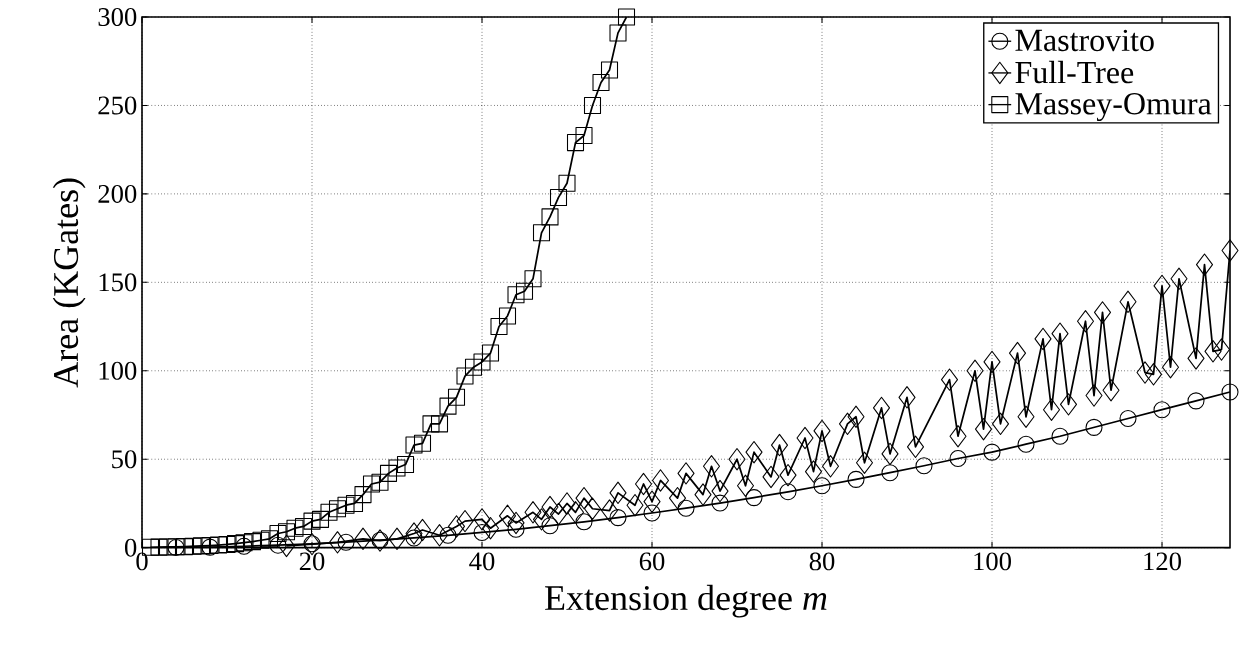 Image resolution: width=1242 pixels, height=654 pixels. Describe the element at coordinates (69, 283) in the screenshot. I see `y-axis-title: Area (KGates)` at that location.